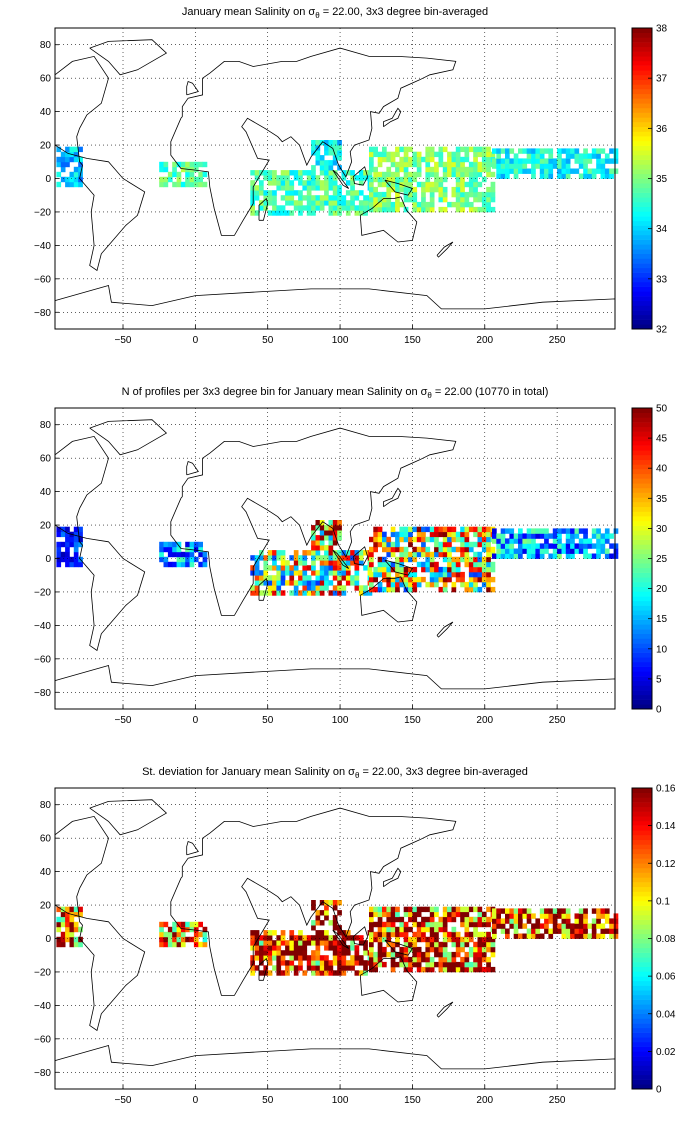 This screenshot has width=696, height=1140. Describe the element at coordinates (557, 340) in the screenshot. I see `x-tick-label: 250` at that location.